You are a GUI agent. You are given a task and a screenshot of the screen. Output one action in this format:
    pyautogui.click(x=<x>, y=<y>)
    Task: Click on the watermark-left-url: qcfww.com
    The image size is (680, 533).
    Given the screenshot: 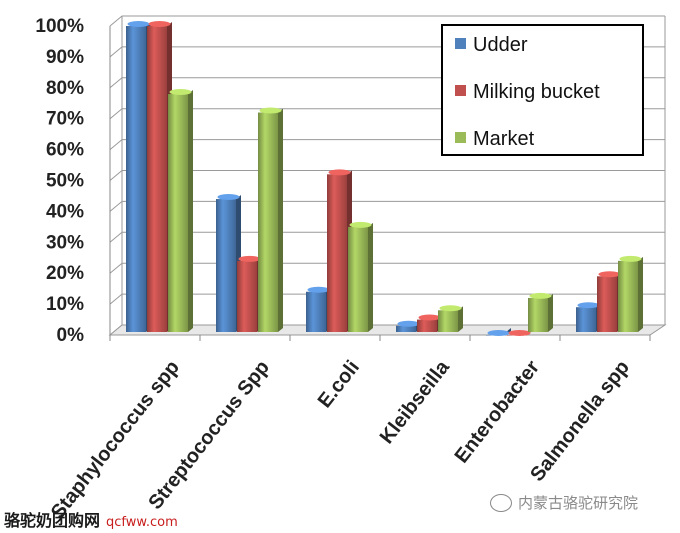 What is the action you would take?
    pyautogui.click(x=142, y=522)
    